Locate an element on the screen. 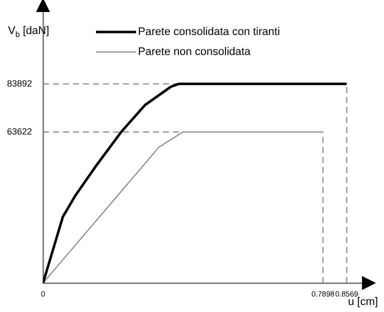 The width and height of the screenshot is (384, 312). x-axis-title: u [cm] is located at coordinates (363, 302).